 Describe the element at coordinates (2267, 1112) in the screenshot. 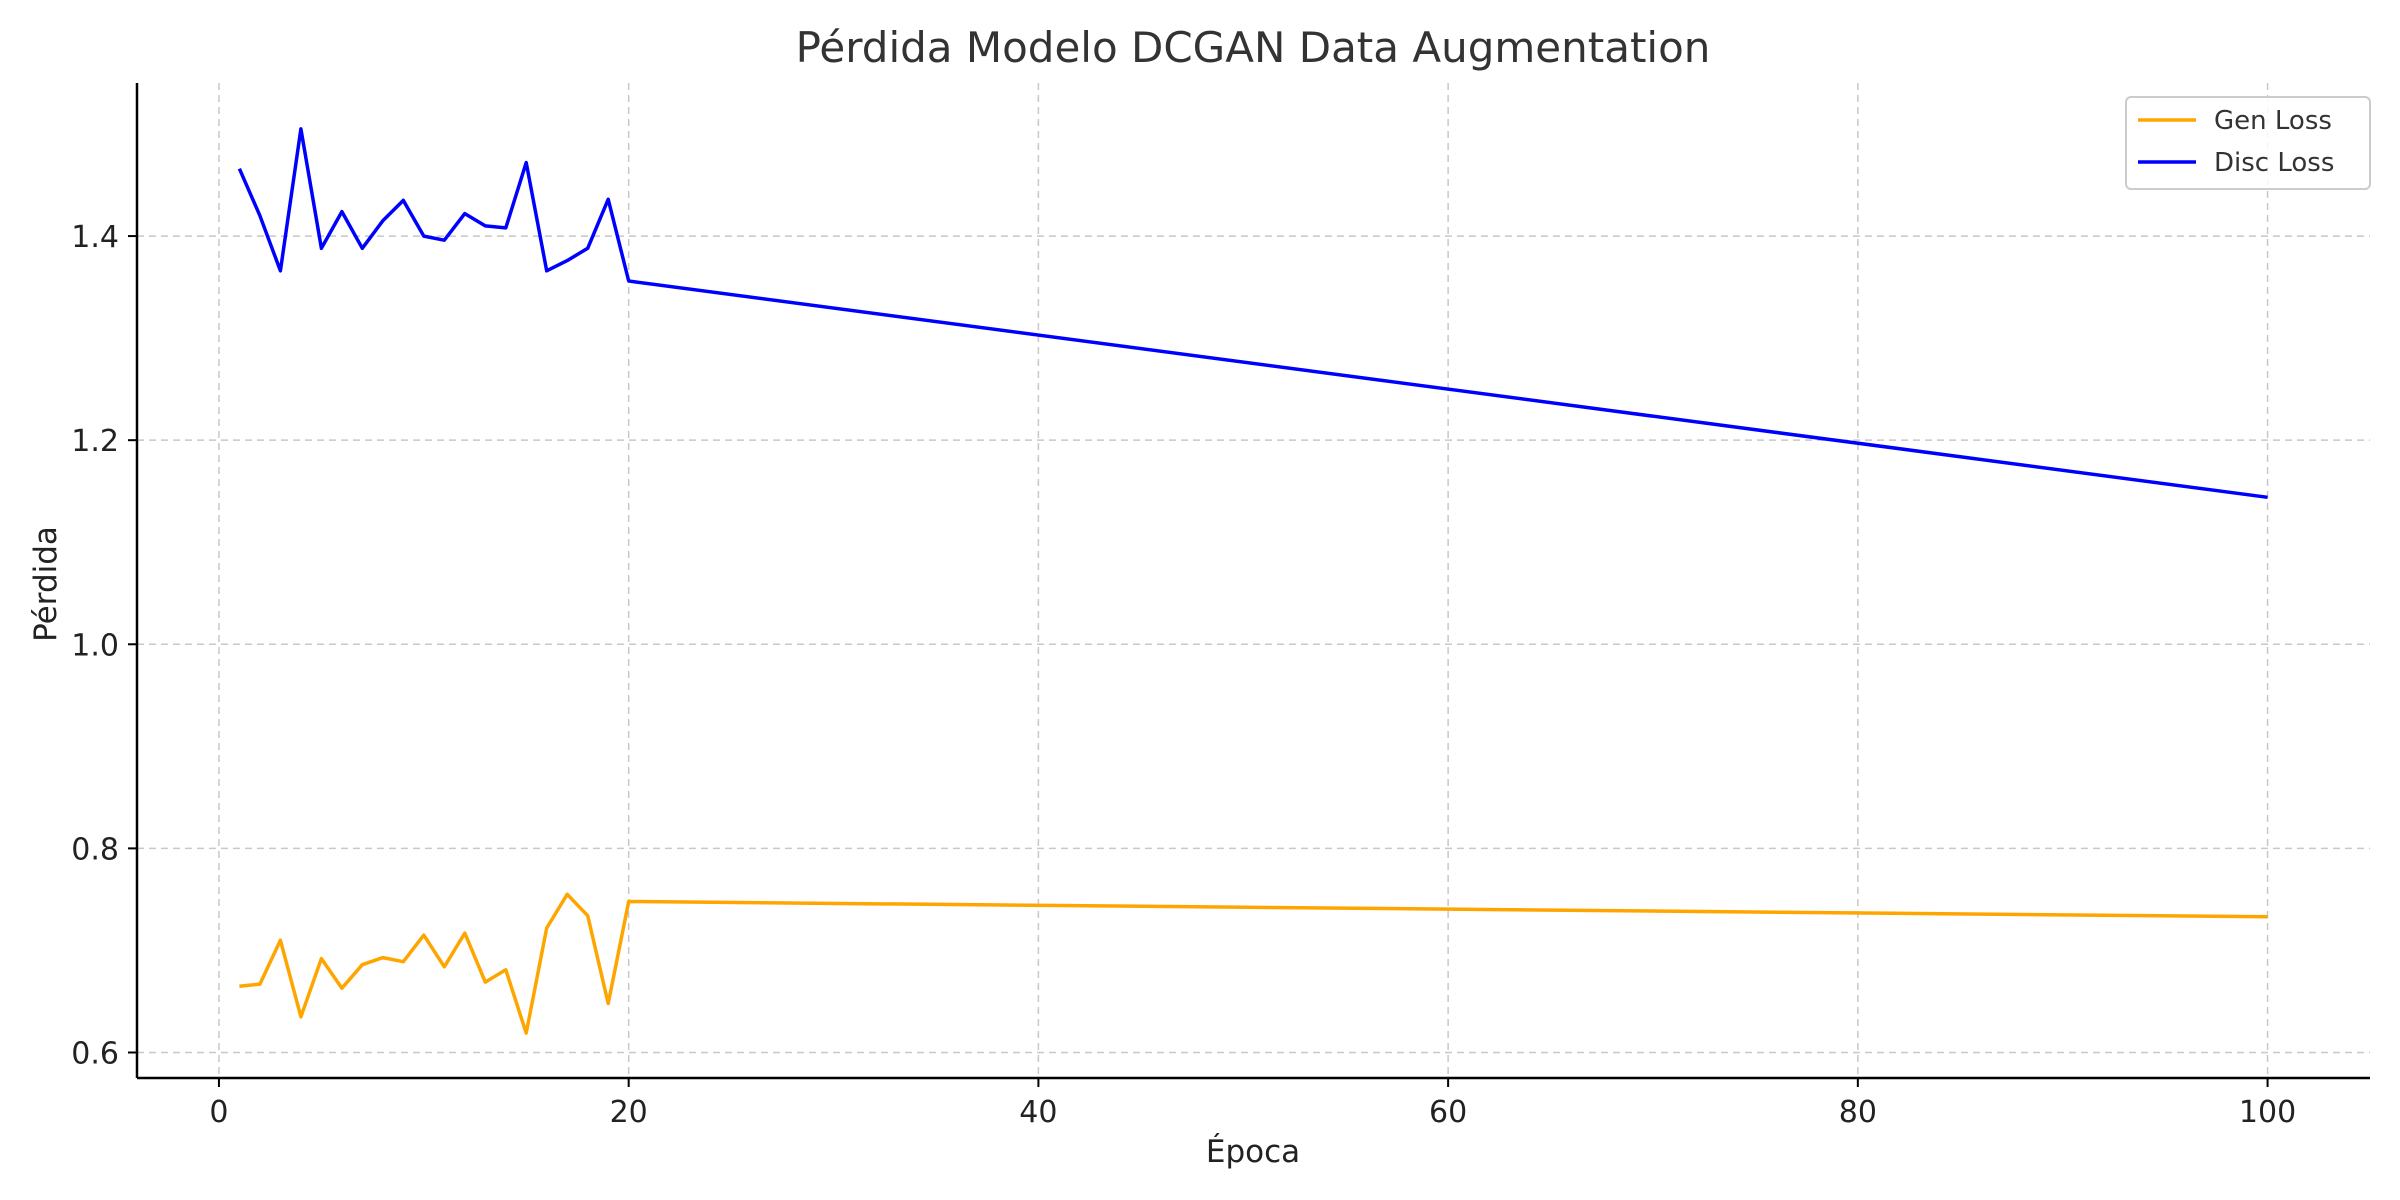

I see `x-tick-label: 100` at that location.